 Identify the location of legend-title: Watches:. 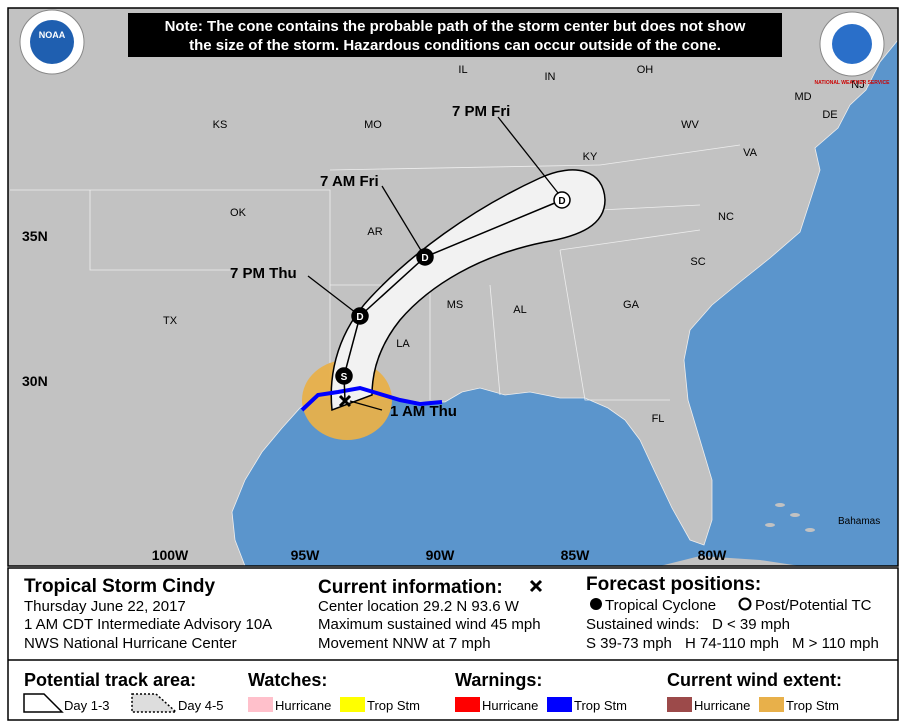
(287, 680).